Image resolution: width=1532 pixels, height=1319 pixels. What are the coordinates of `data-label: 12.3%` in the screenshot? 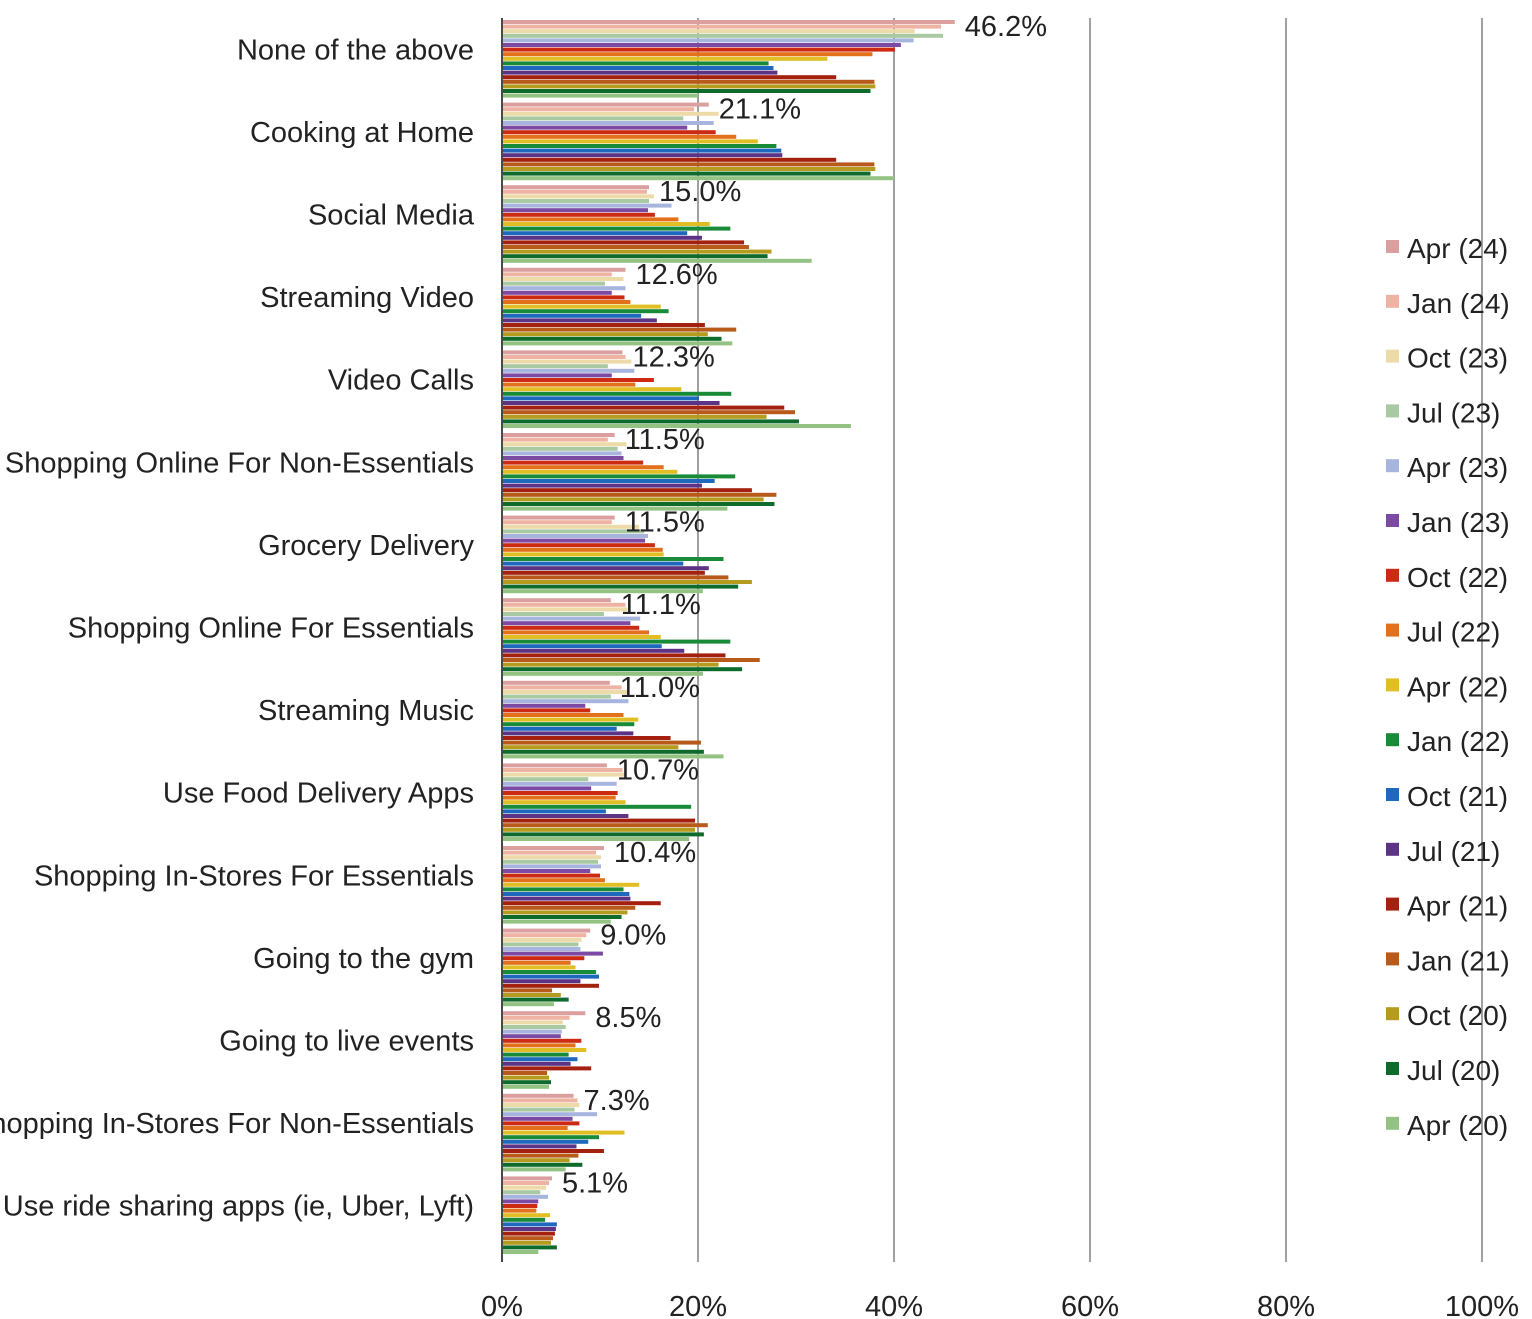 It's located at (674, 357).